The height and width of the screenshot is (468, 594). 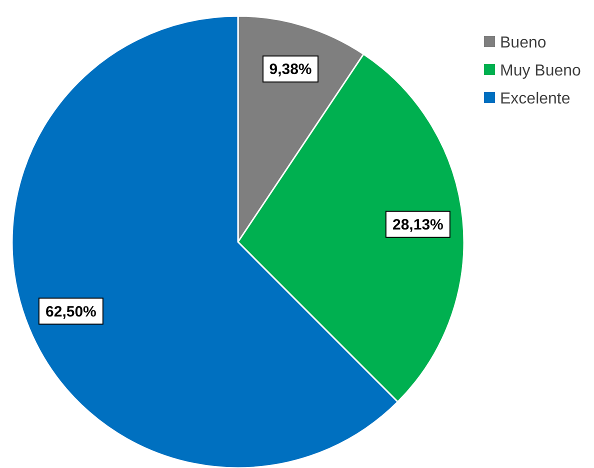 What do you see at coordinates (418, 225) in the screenshot?
I see `data-label: 28,13%` at bounding box center [418, 225].